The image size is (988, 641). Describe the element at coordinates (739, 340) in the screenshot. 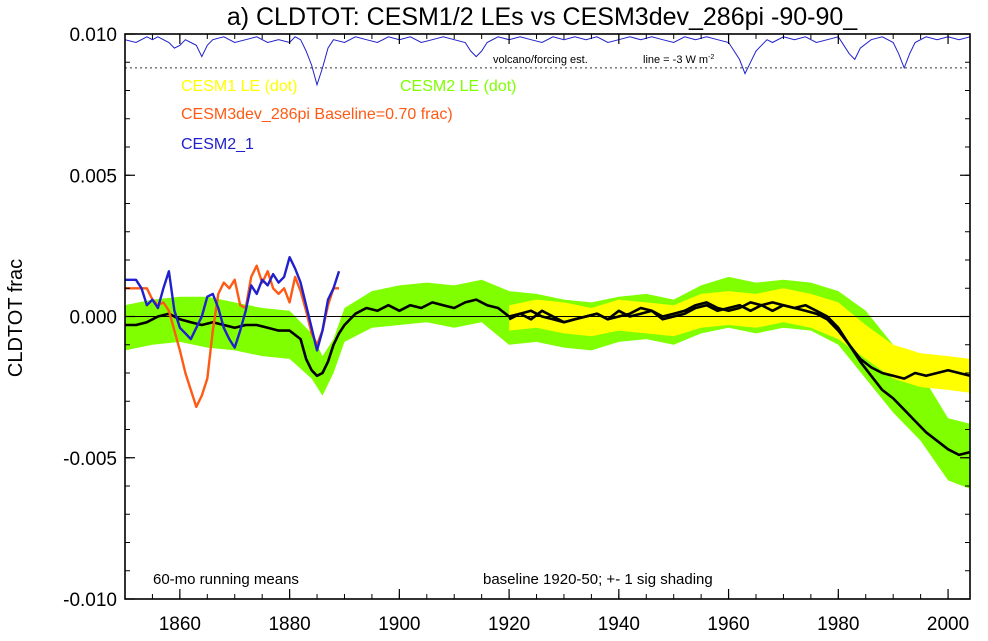

I see `series-cesm1-le-mean` at that location.